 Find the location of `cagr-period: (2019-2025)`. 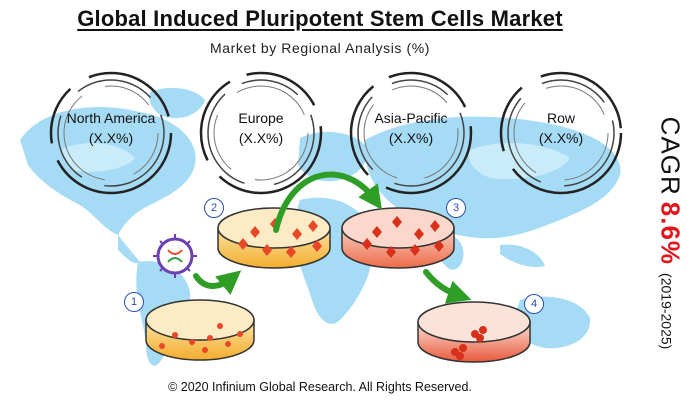

cagr-period: (2019-2025) is located at coordinates (666, 311).